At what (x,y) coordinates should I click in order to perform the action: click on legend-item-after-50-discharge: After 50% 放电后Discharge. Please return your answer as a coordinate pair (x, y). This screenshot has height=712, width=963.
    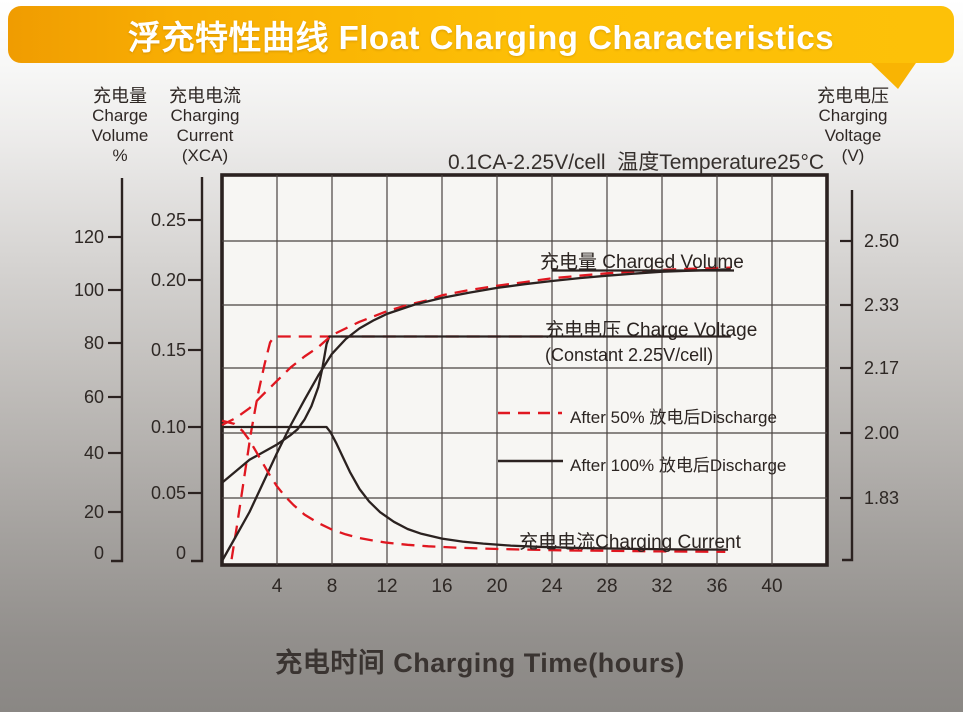
    Looking at the image, I should click on (673, 417).